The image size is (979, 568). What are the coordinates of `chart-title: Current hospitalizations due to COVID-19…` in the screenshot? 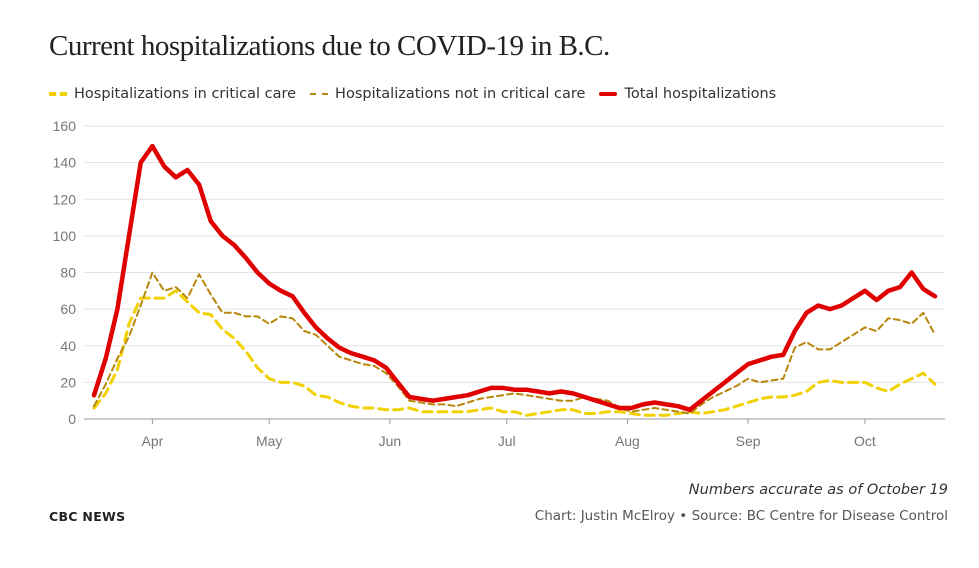 It's located at (329, 46).